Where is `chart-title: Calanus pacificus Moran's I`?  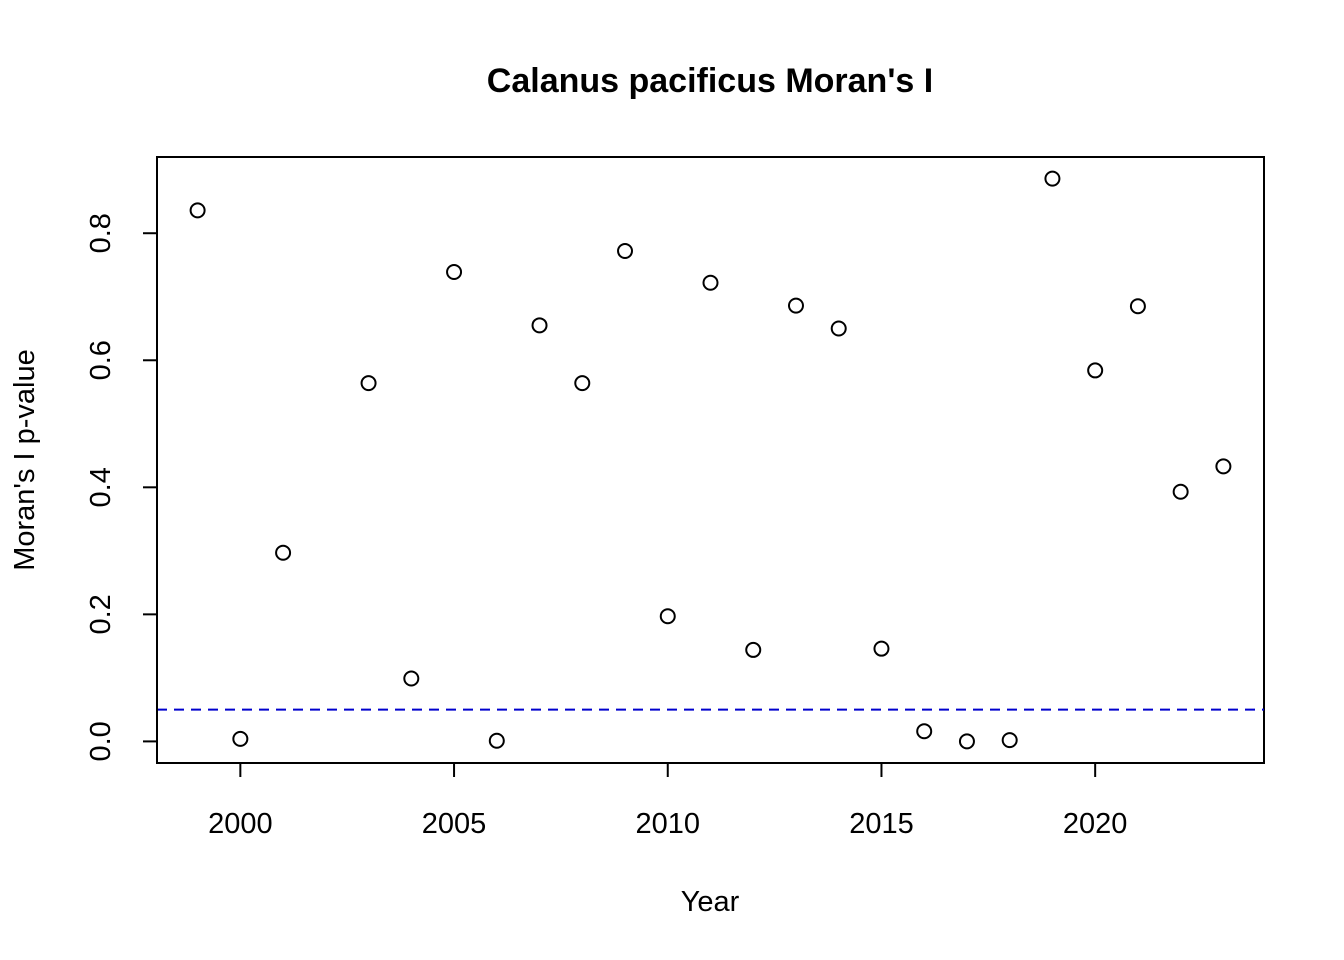 chart-title: Calanus pacificus Moran's I is located at coordinates (710, 81).